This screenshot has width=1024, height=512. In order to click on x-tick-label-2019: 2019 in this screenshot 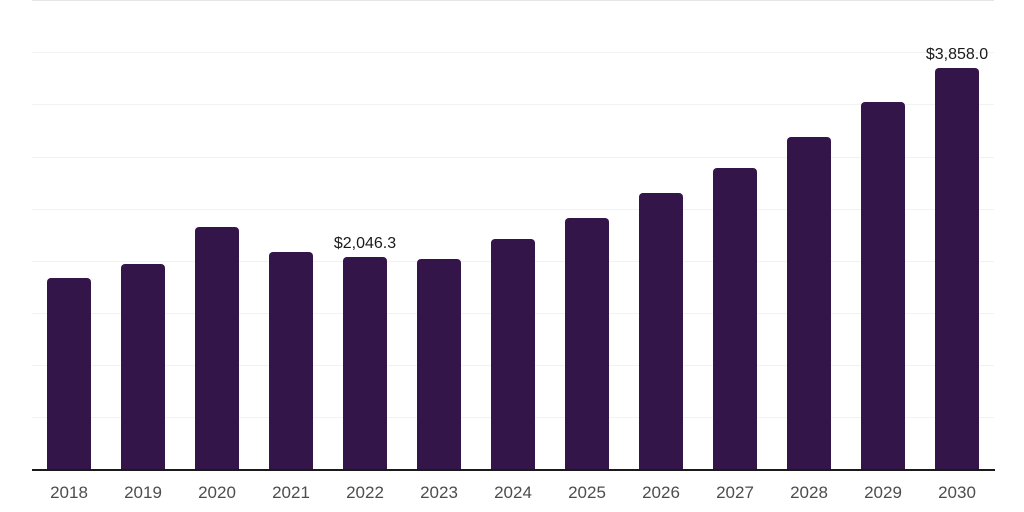, I will do `click(143, 492)`.